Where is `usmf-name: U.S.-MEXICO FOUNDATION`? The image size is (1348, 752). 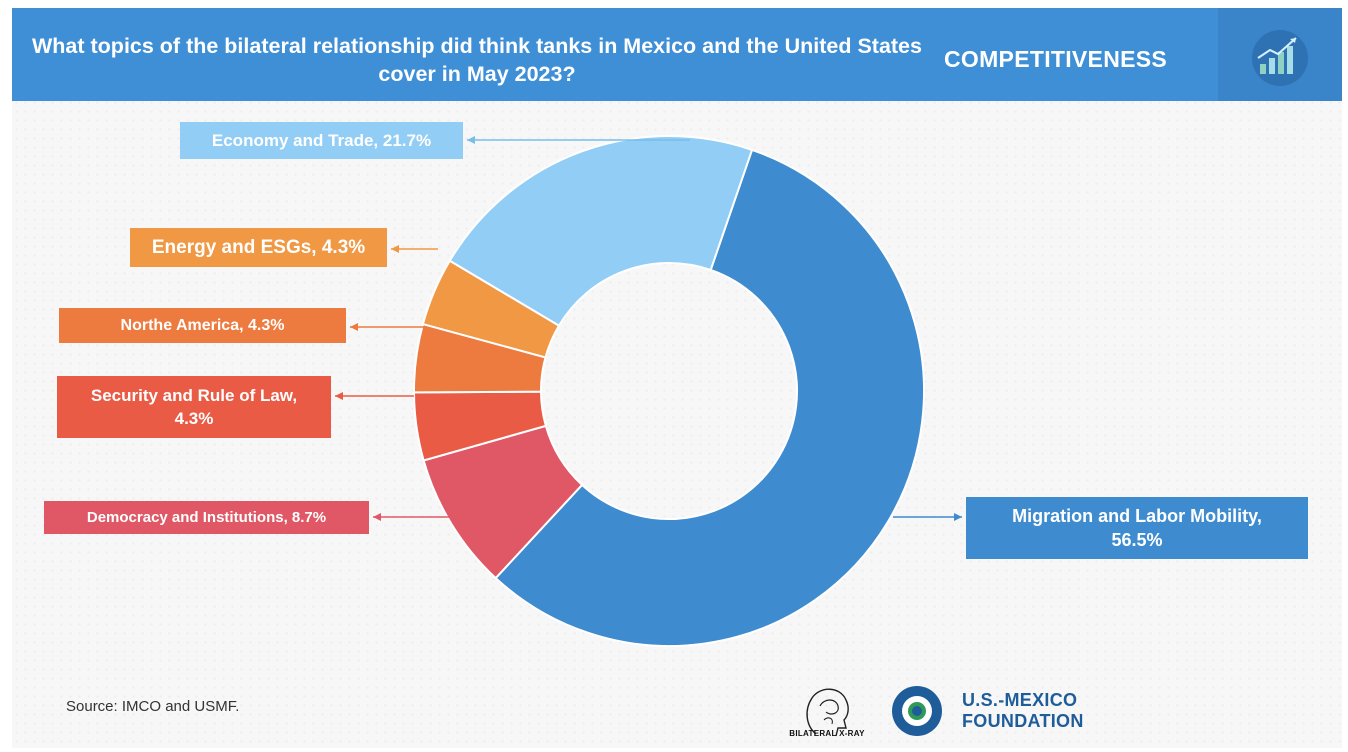
usmf-name: U.S.-MEXICO FOUNDATION is located at coordinates (1023, 711).